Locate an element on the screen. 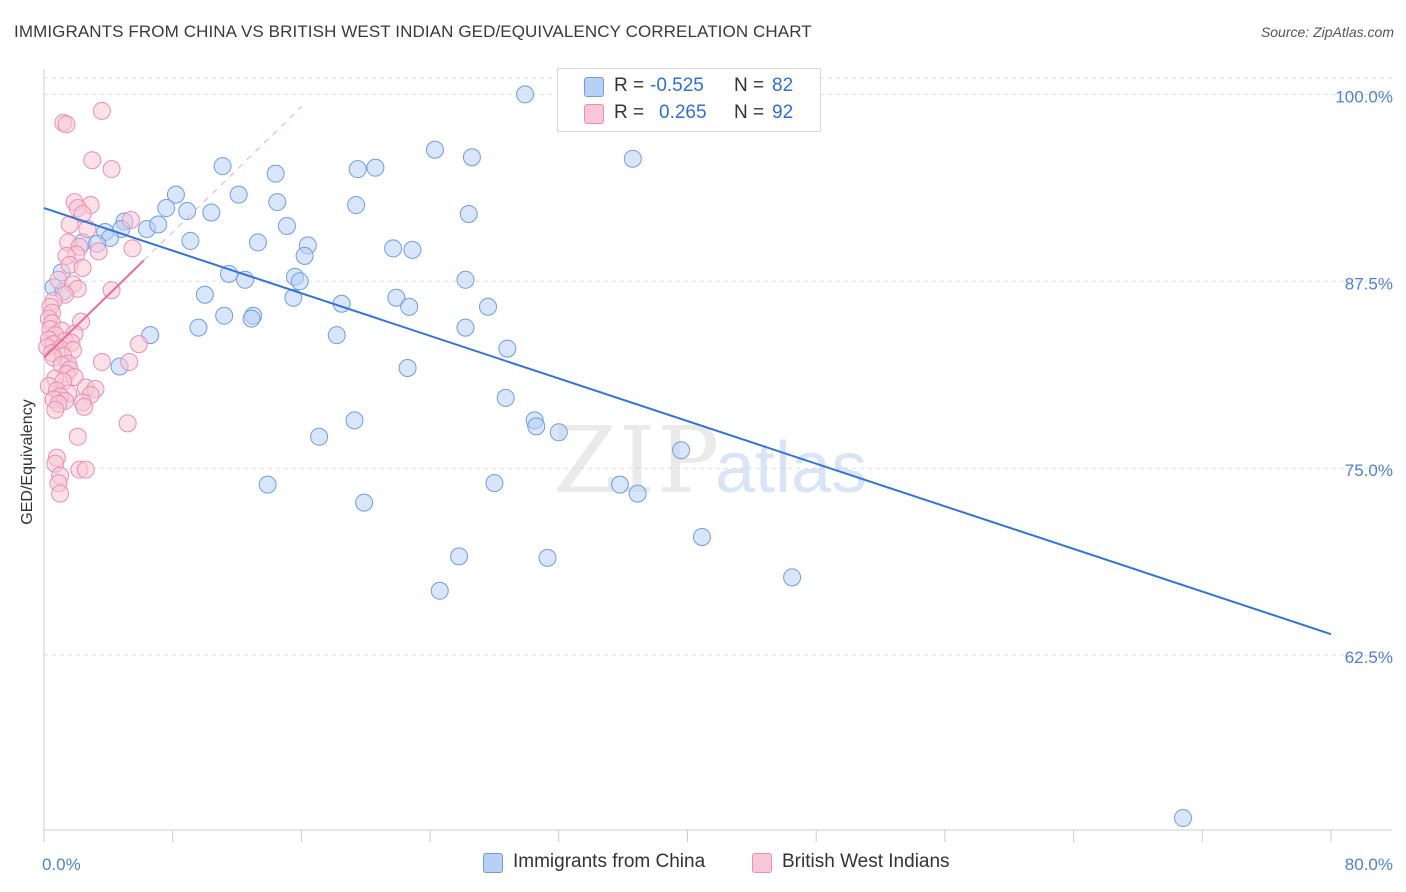  r-value-china: -0.525 is located at coordinates (677, 85).